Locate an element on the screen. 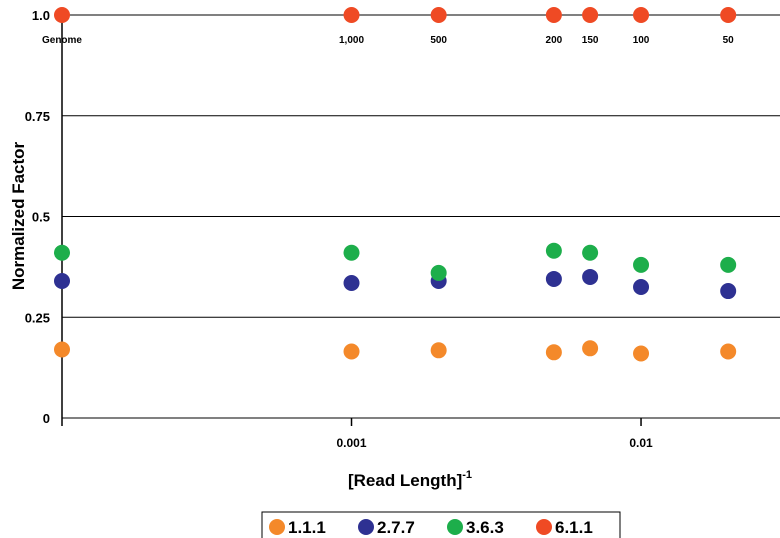 The width and height of the screenshot is (780, 538). read-length-label: 500 is located at coordinates (438, 40).